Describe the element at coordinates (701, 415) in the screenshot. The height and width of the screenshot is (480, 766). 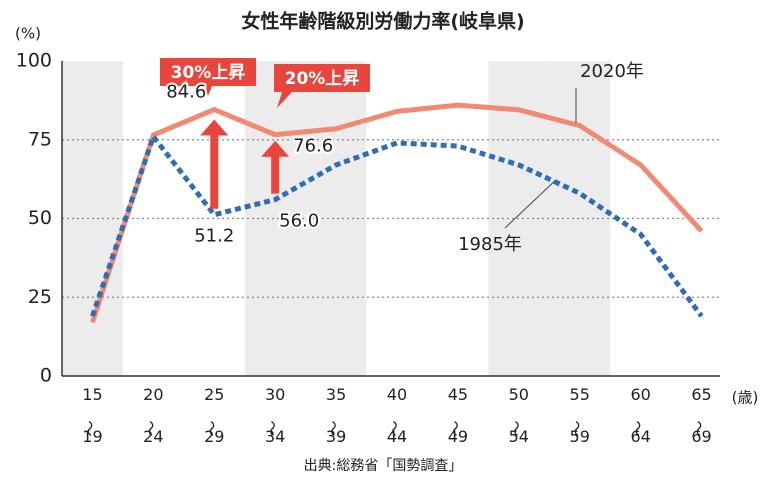
I see `x-tick-label: 65 〜69` at that location.